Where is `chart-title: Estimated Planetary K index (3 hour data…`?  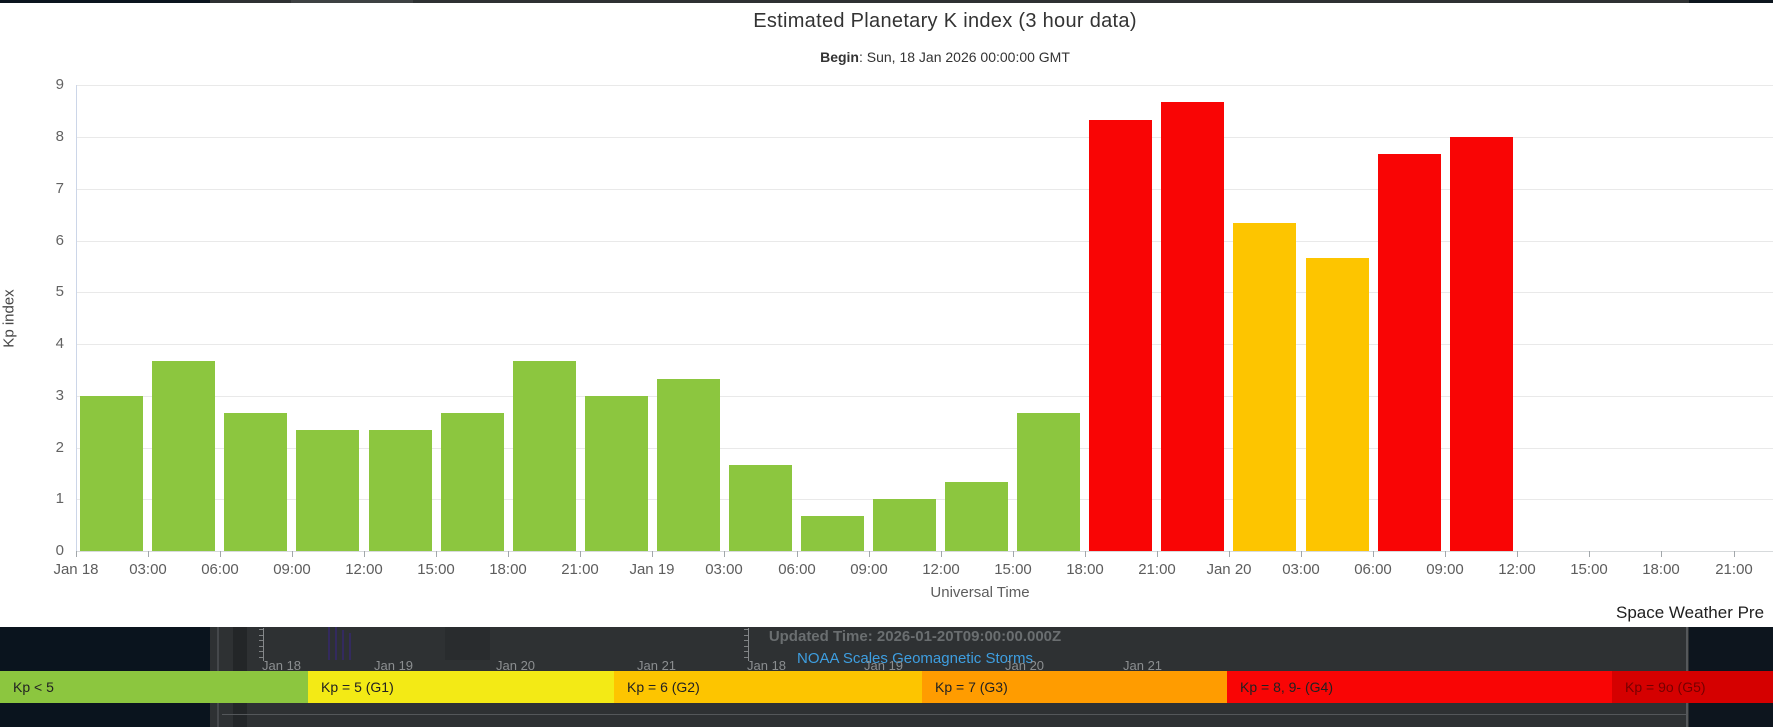 chart-title: Estimated Planetary K index (3 hour data… is located at coordinates (945, 21).